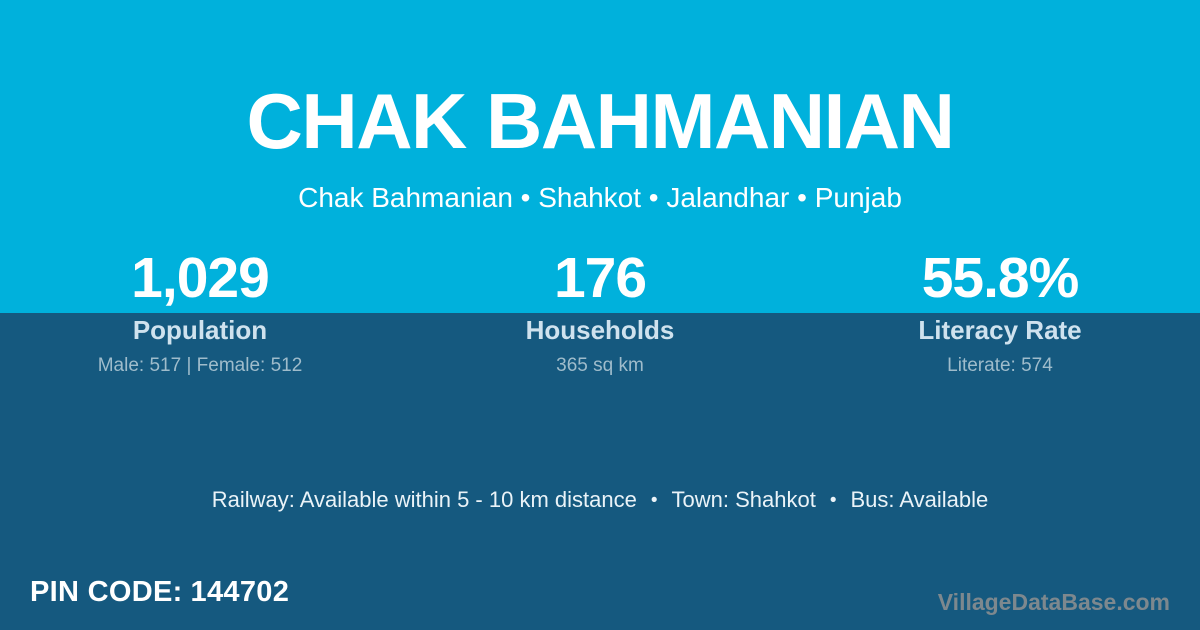 Image resolution: width=1200 pixels, height=630 pixels. Describe the element at coordinates (106, 592) in the screenshot. I see `pin-code-label: PIN CODE:` at that location.